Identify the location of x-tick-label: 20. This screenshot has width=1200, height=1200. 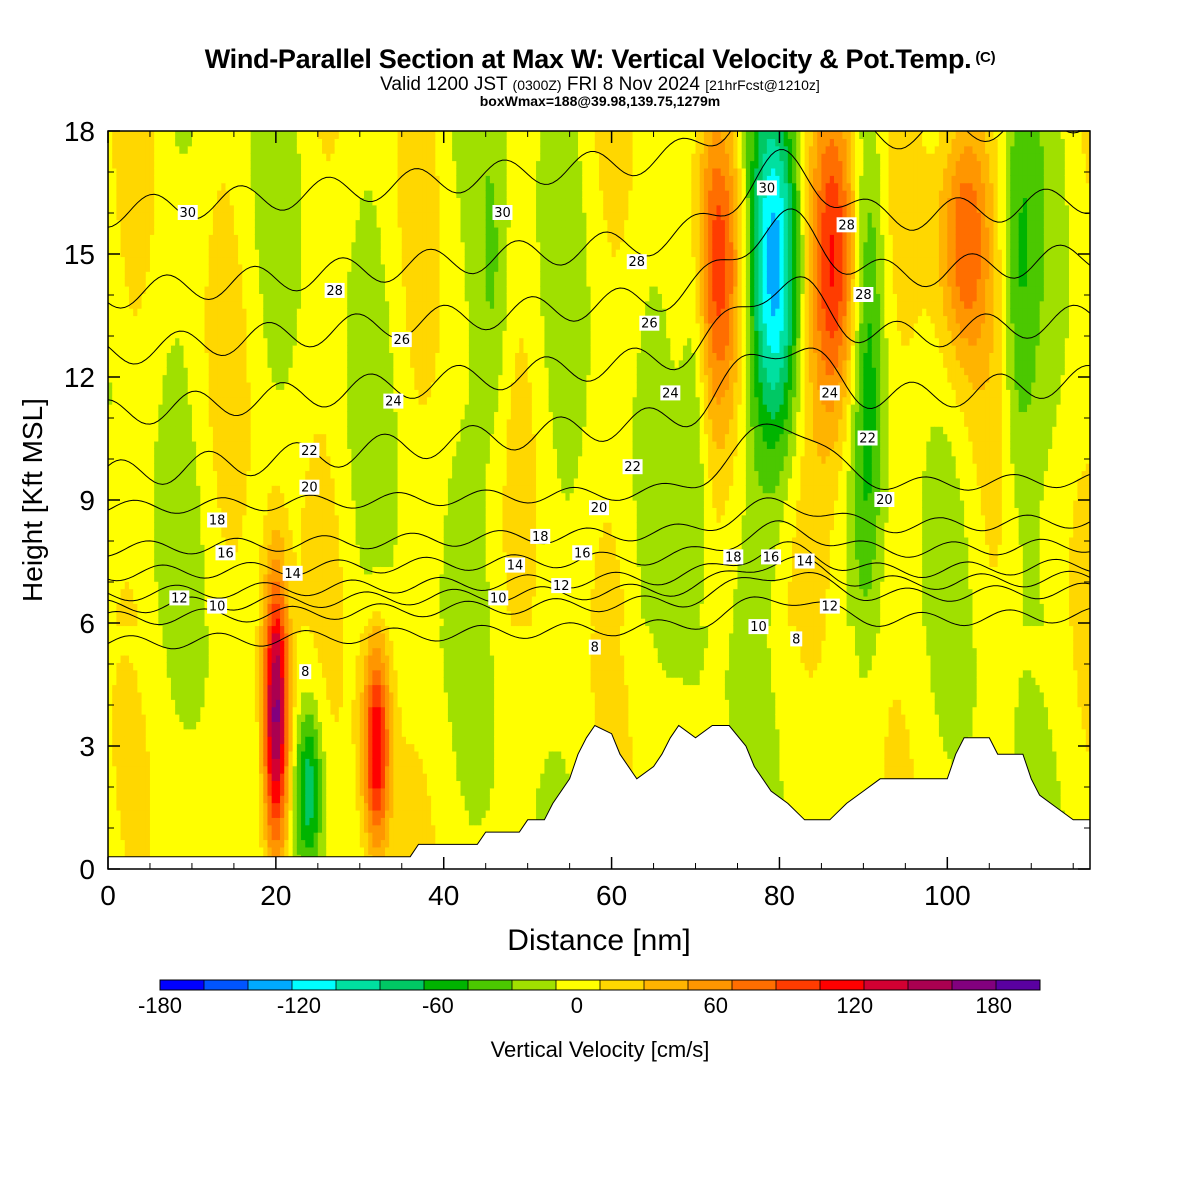
(275, 895).